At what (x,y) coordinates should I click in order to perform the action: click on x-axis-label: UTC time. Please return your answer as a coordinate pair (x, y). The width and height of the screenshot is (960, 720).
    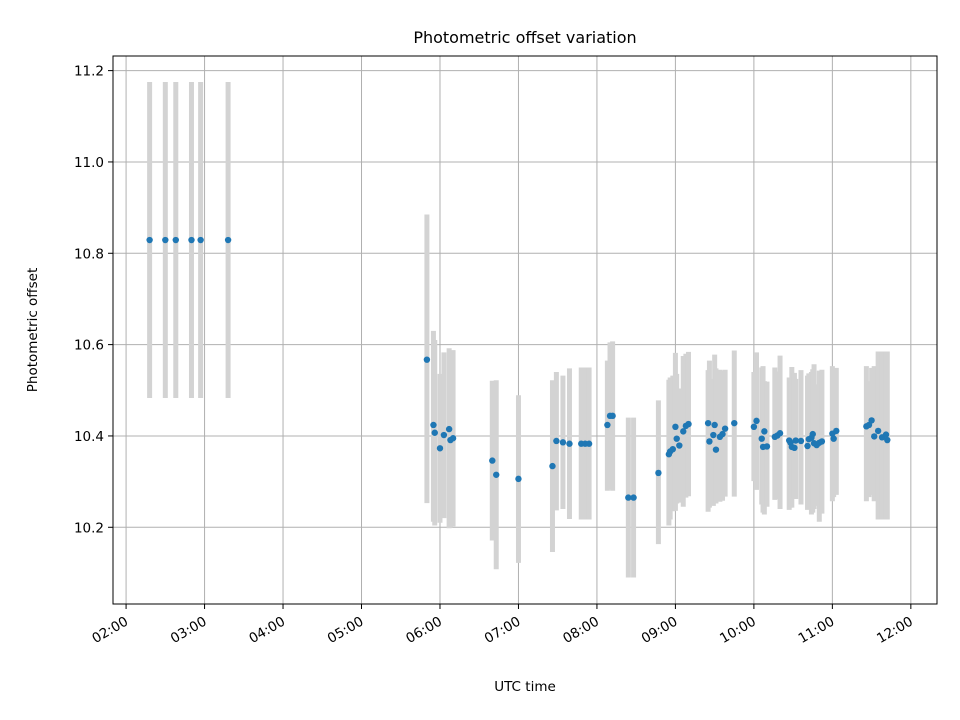
    Looking at the image, I should click on (525, 687).